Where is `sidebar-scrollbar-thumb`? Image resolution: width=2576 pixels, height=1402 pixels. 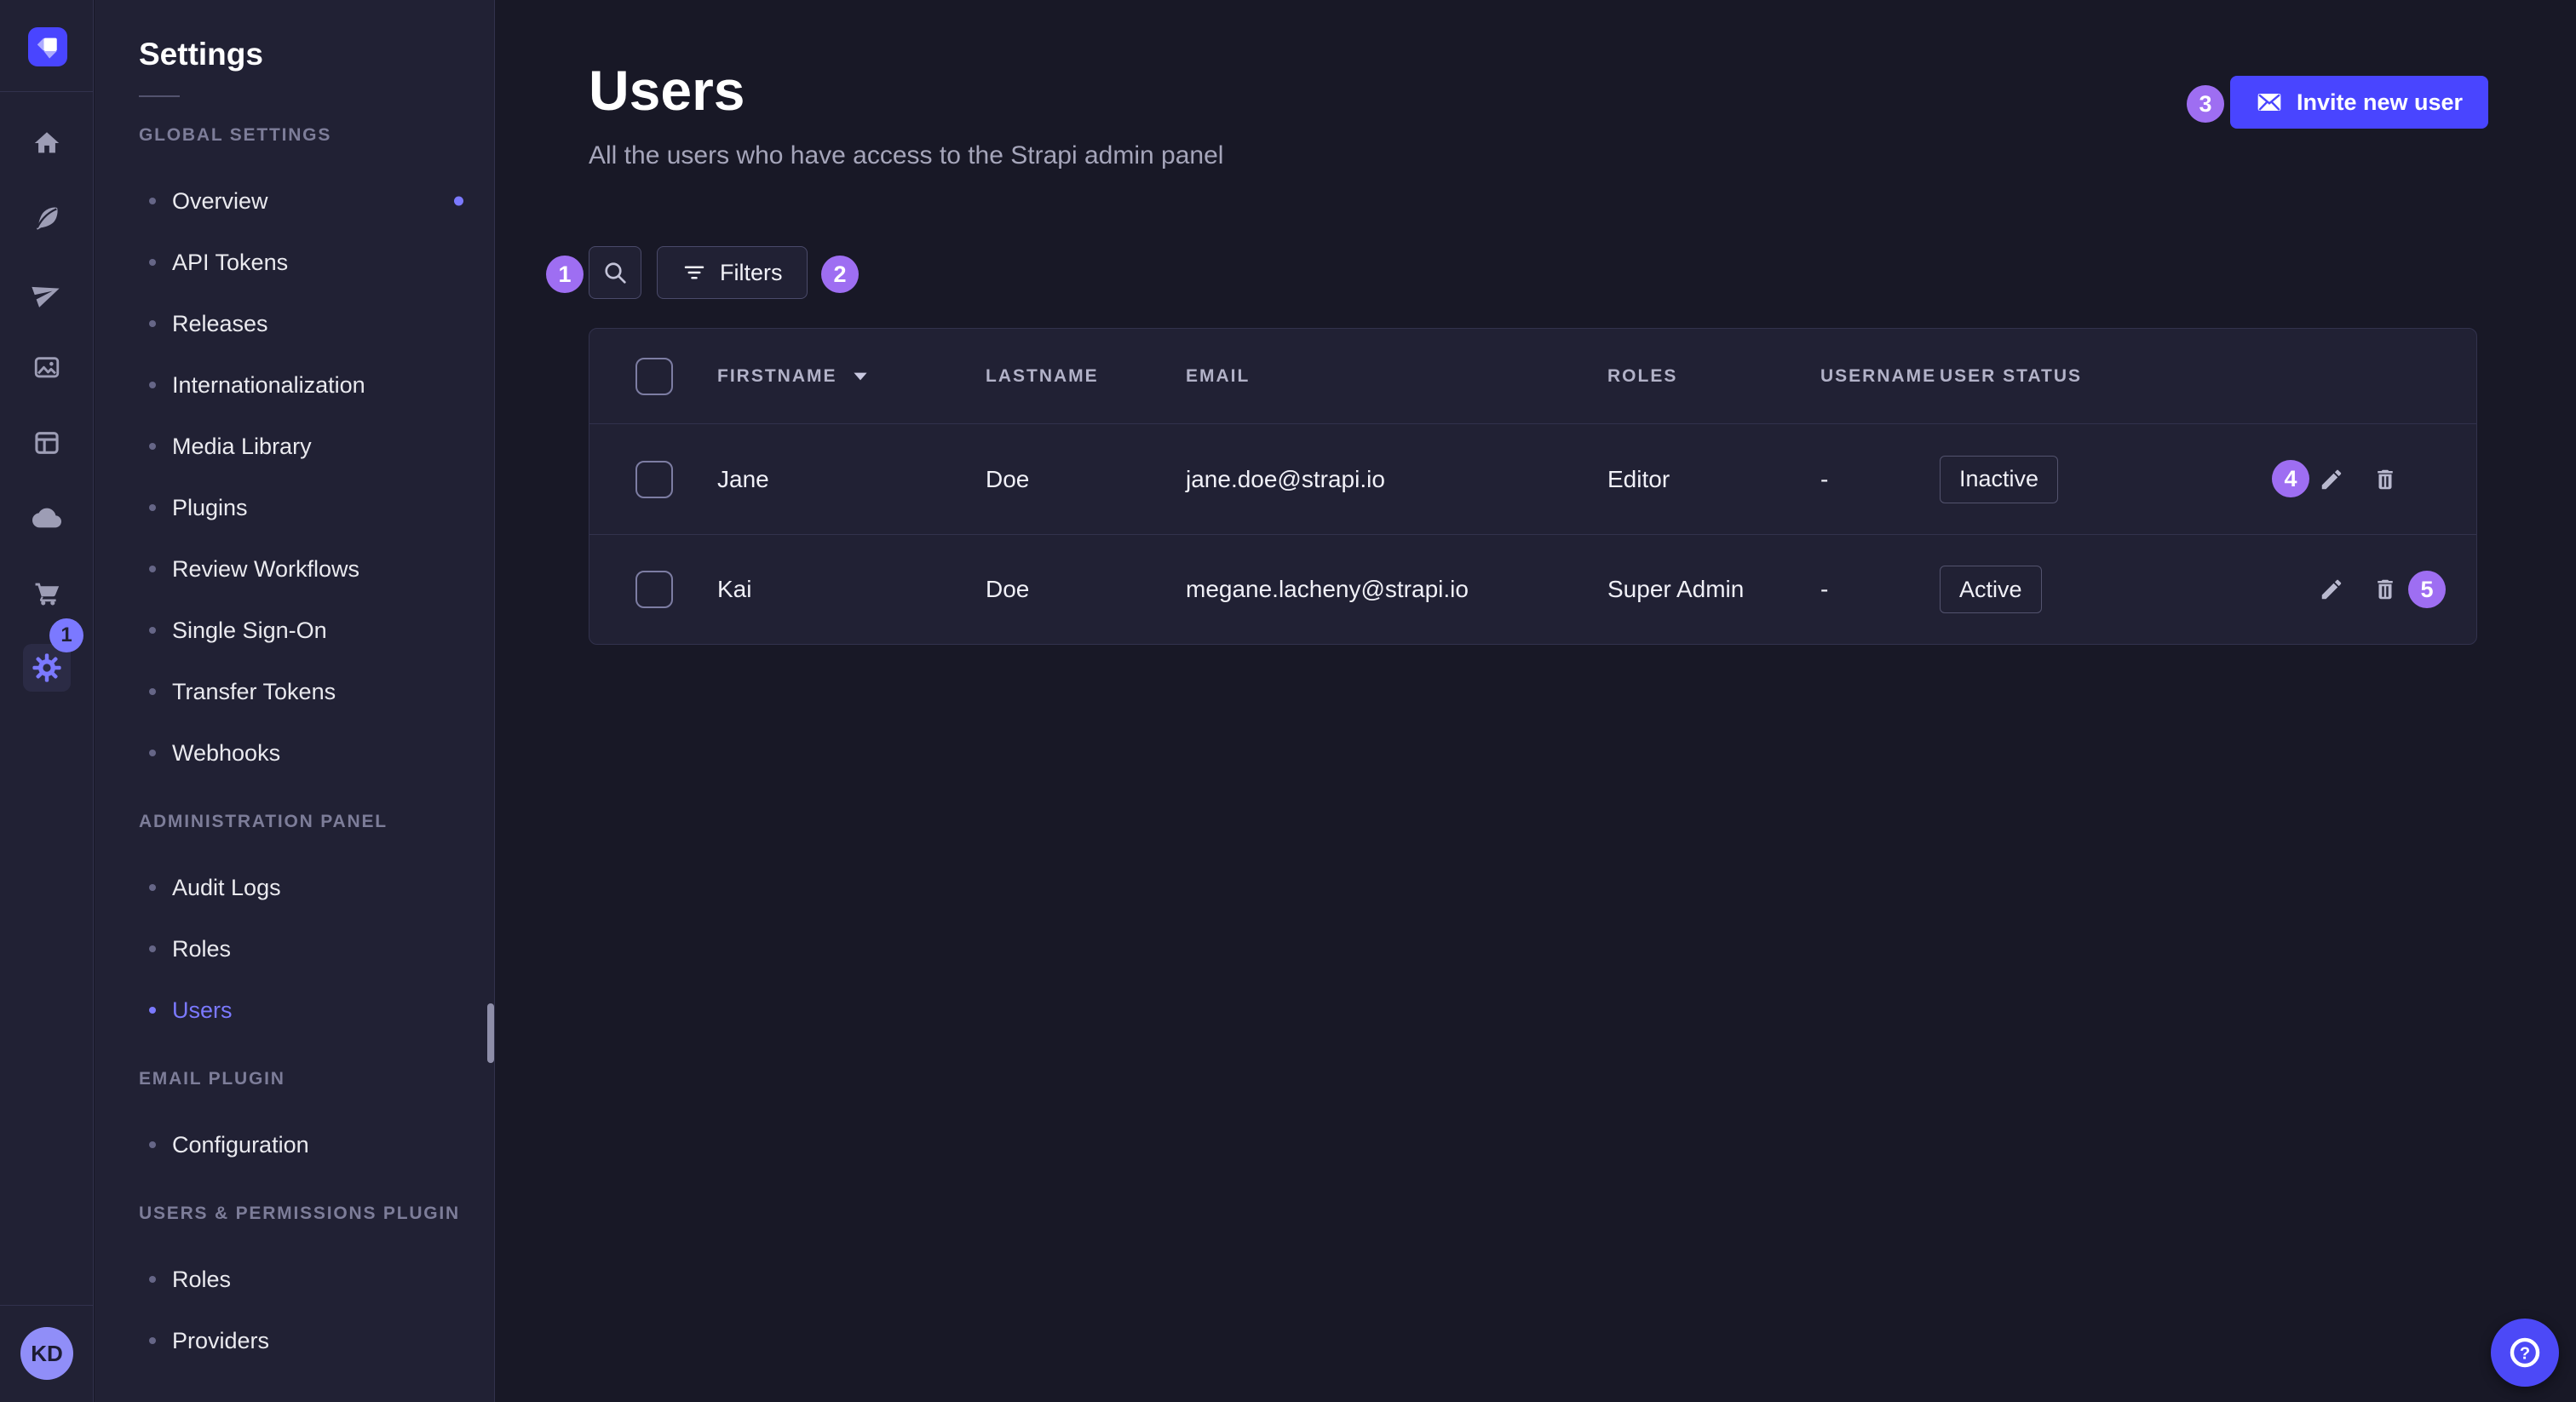
sidebar-scrollbar-thumb is located at coordinates (491, 1033).